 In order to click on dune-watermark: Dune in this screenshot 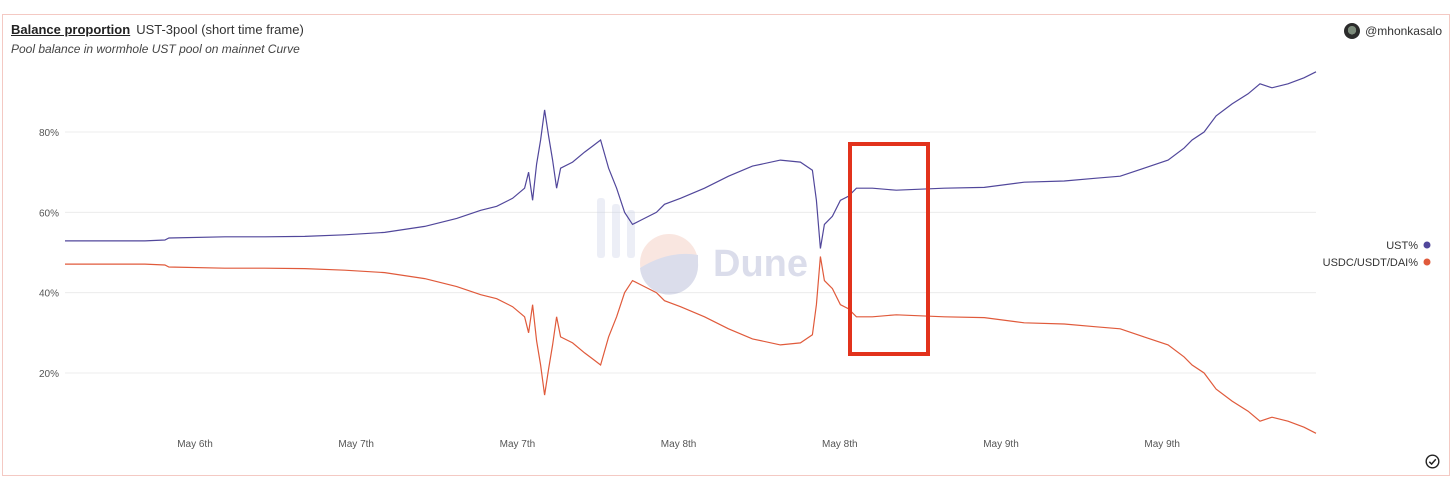, I will do `click(702, 246)`.